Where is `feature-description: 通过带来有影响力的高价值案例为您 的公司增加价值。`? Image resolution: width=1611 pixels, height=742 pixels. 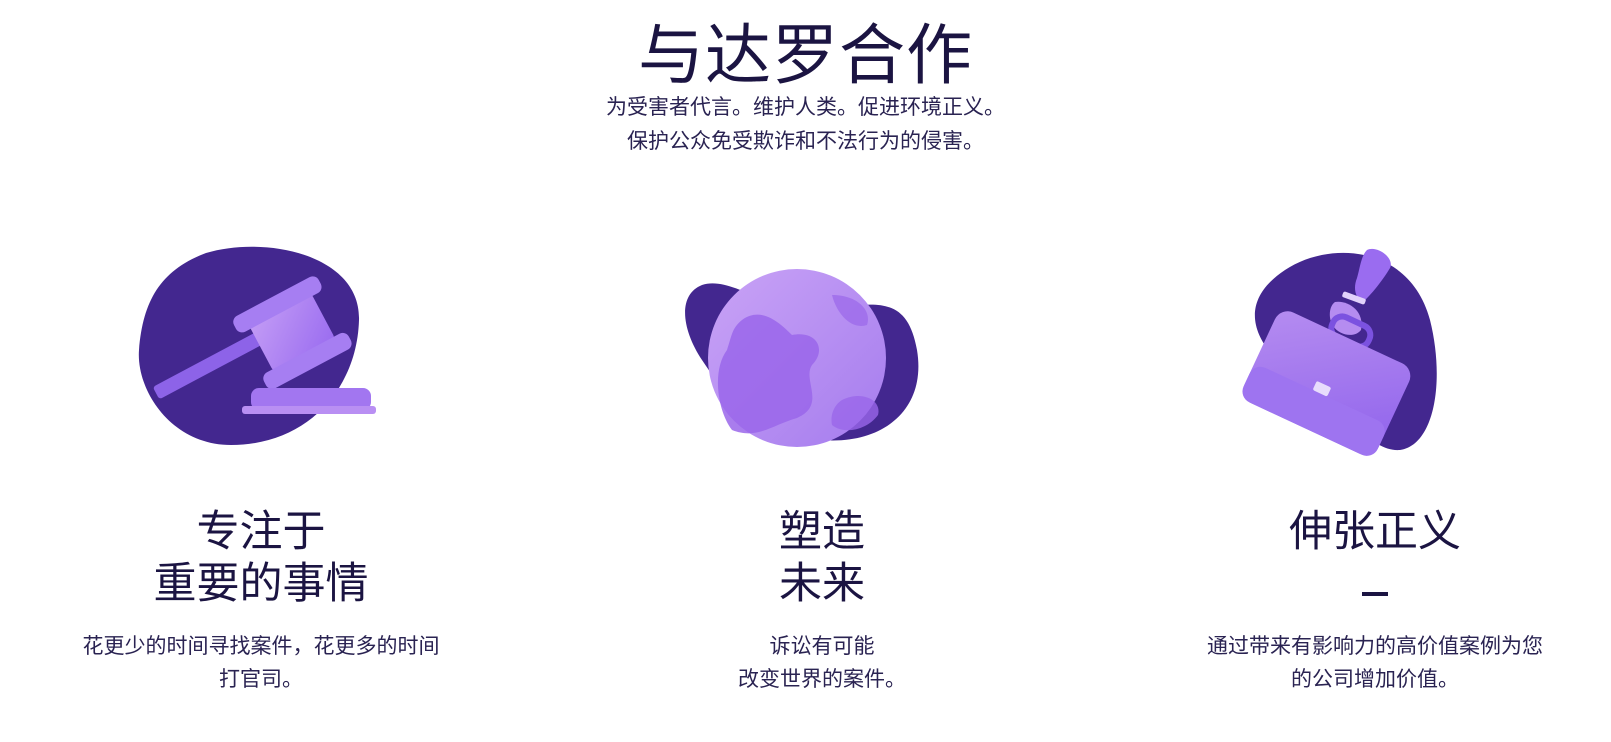 feature-description: 通过带来有影响力的高价值案例为您 的公司增加价值。 is located at coordinates (1373, 663).